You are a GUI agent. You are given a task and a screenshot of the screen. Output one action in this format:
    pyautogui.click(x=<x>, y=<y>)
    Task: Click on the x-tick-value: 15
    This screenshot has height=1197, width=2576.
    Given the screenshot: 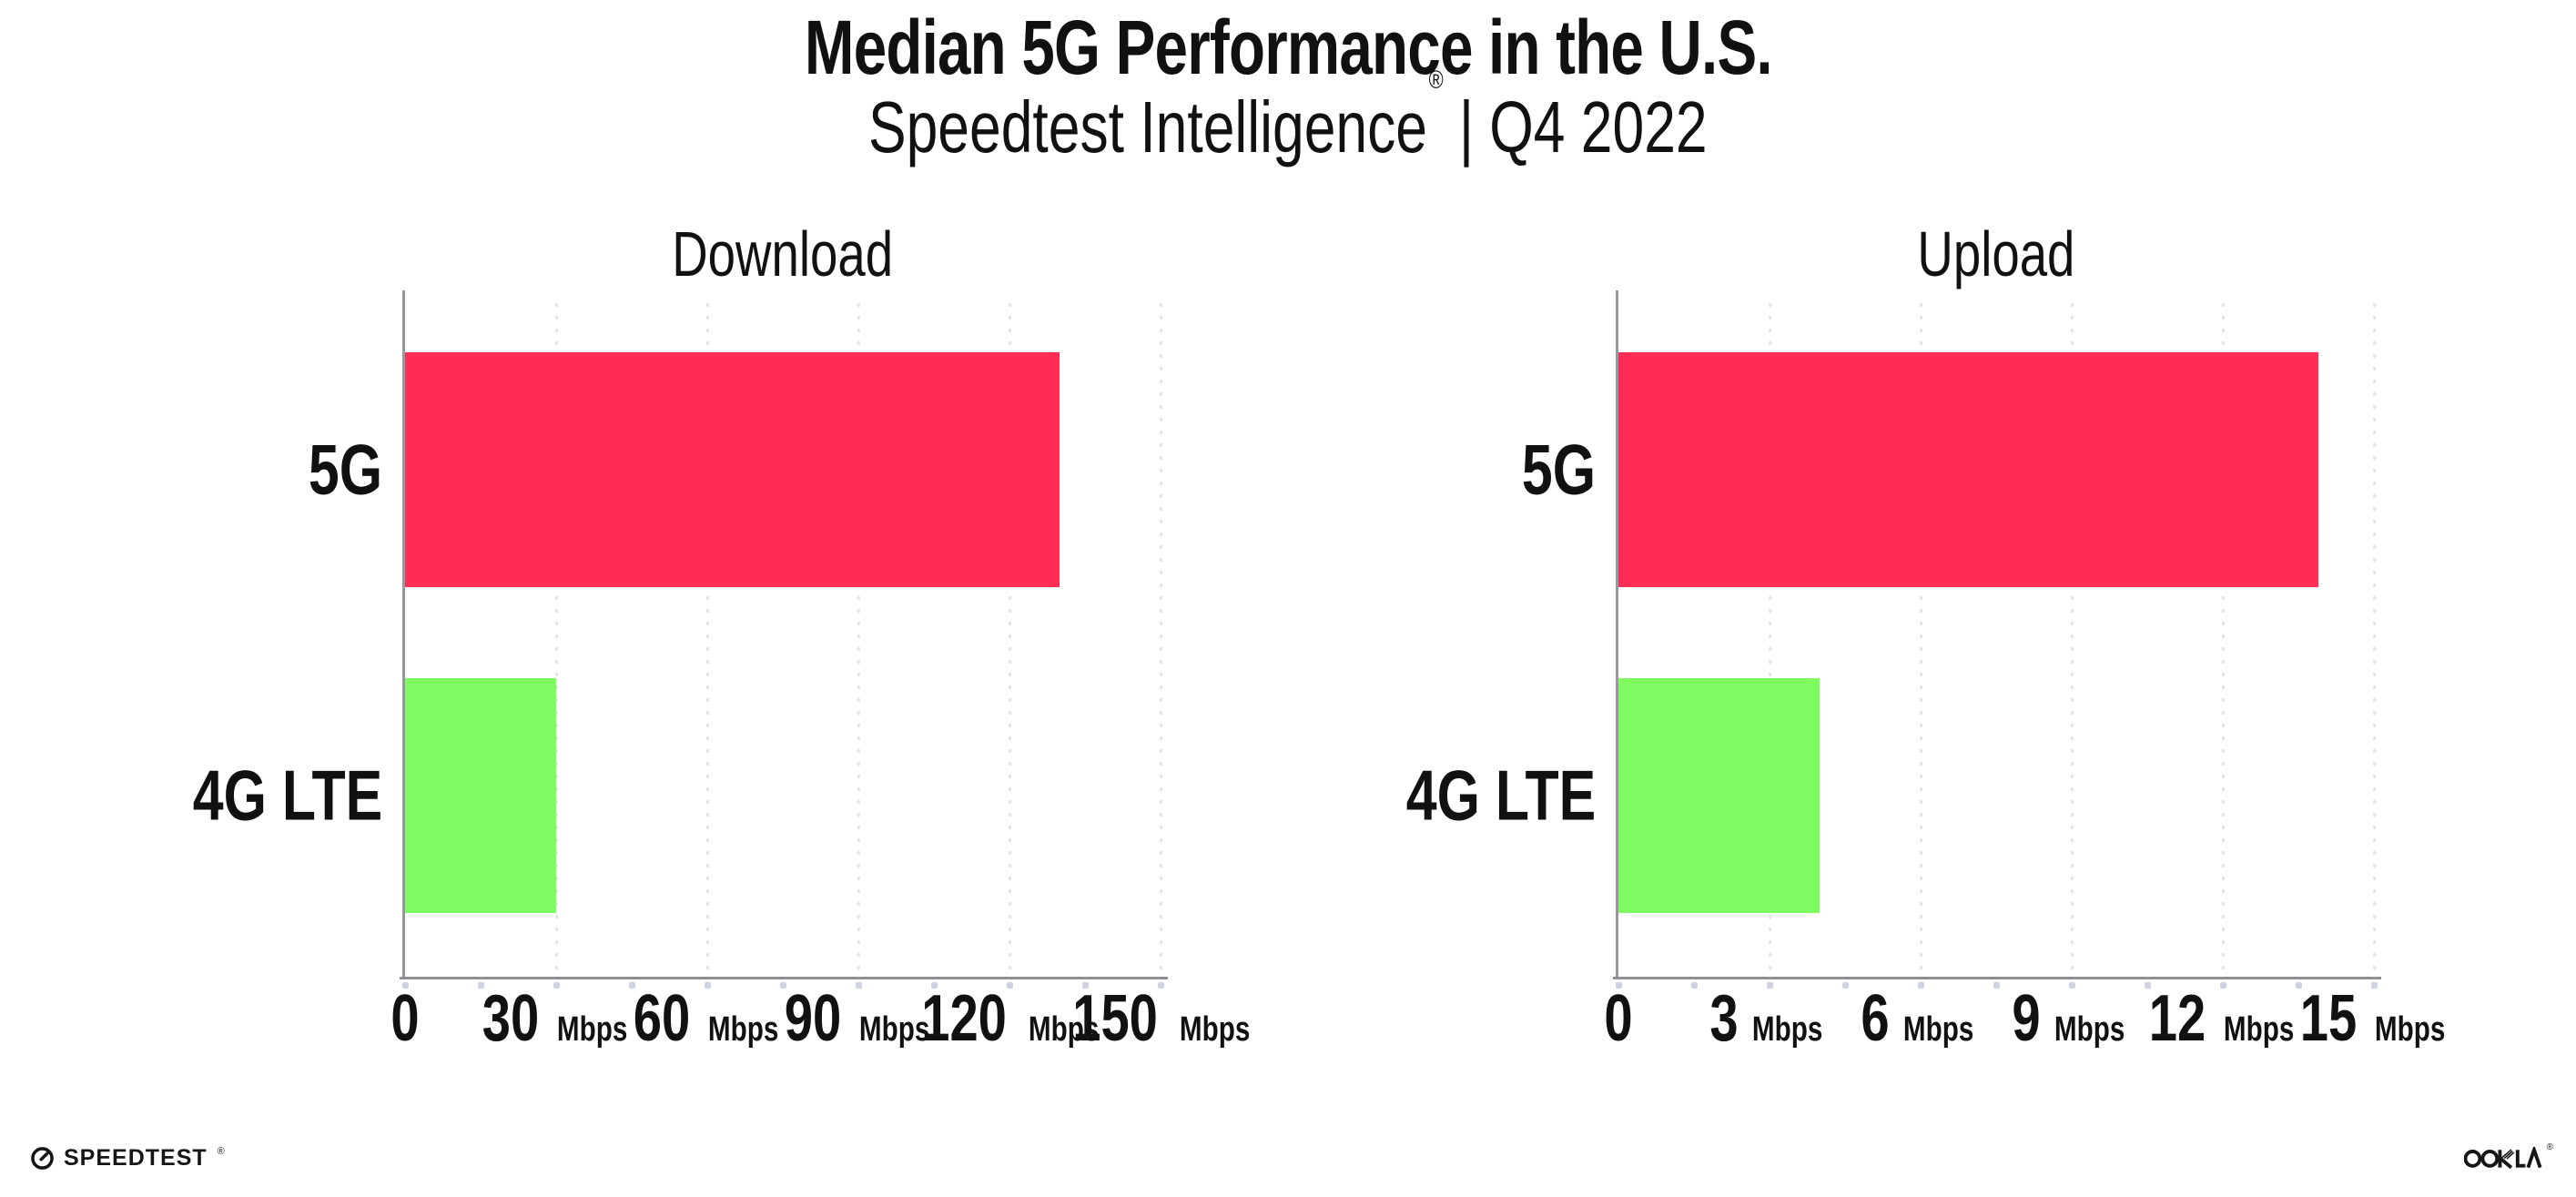 What is the action you would take?
    pyautogui.click(x=2329, y=1018)
    